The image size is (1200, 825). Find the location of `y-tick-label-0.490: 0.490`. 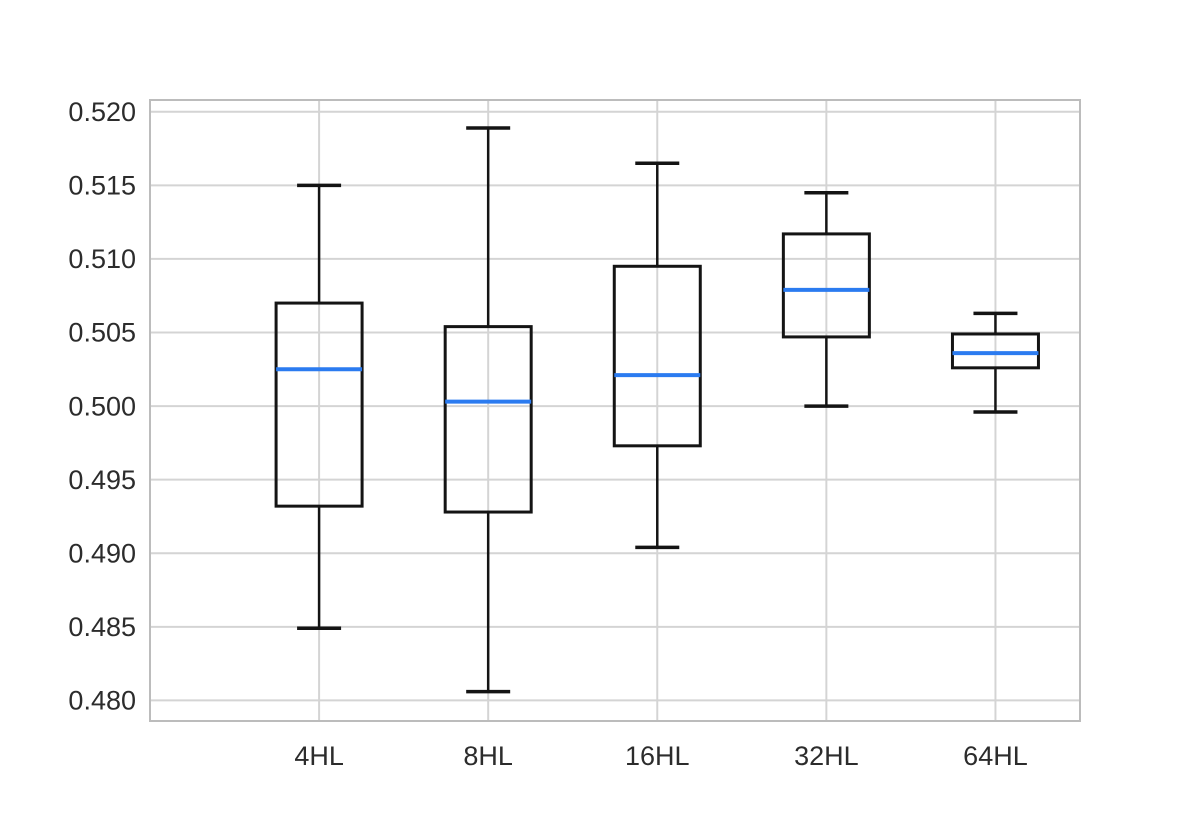

y-tick-label-0.490: 0.490 is located at coordinates (102, 553).